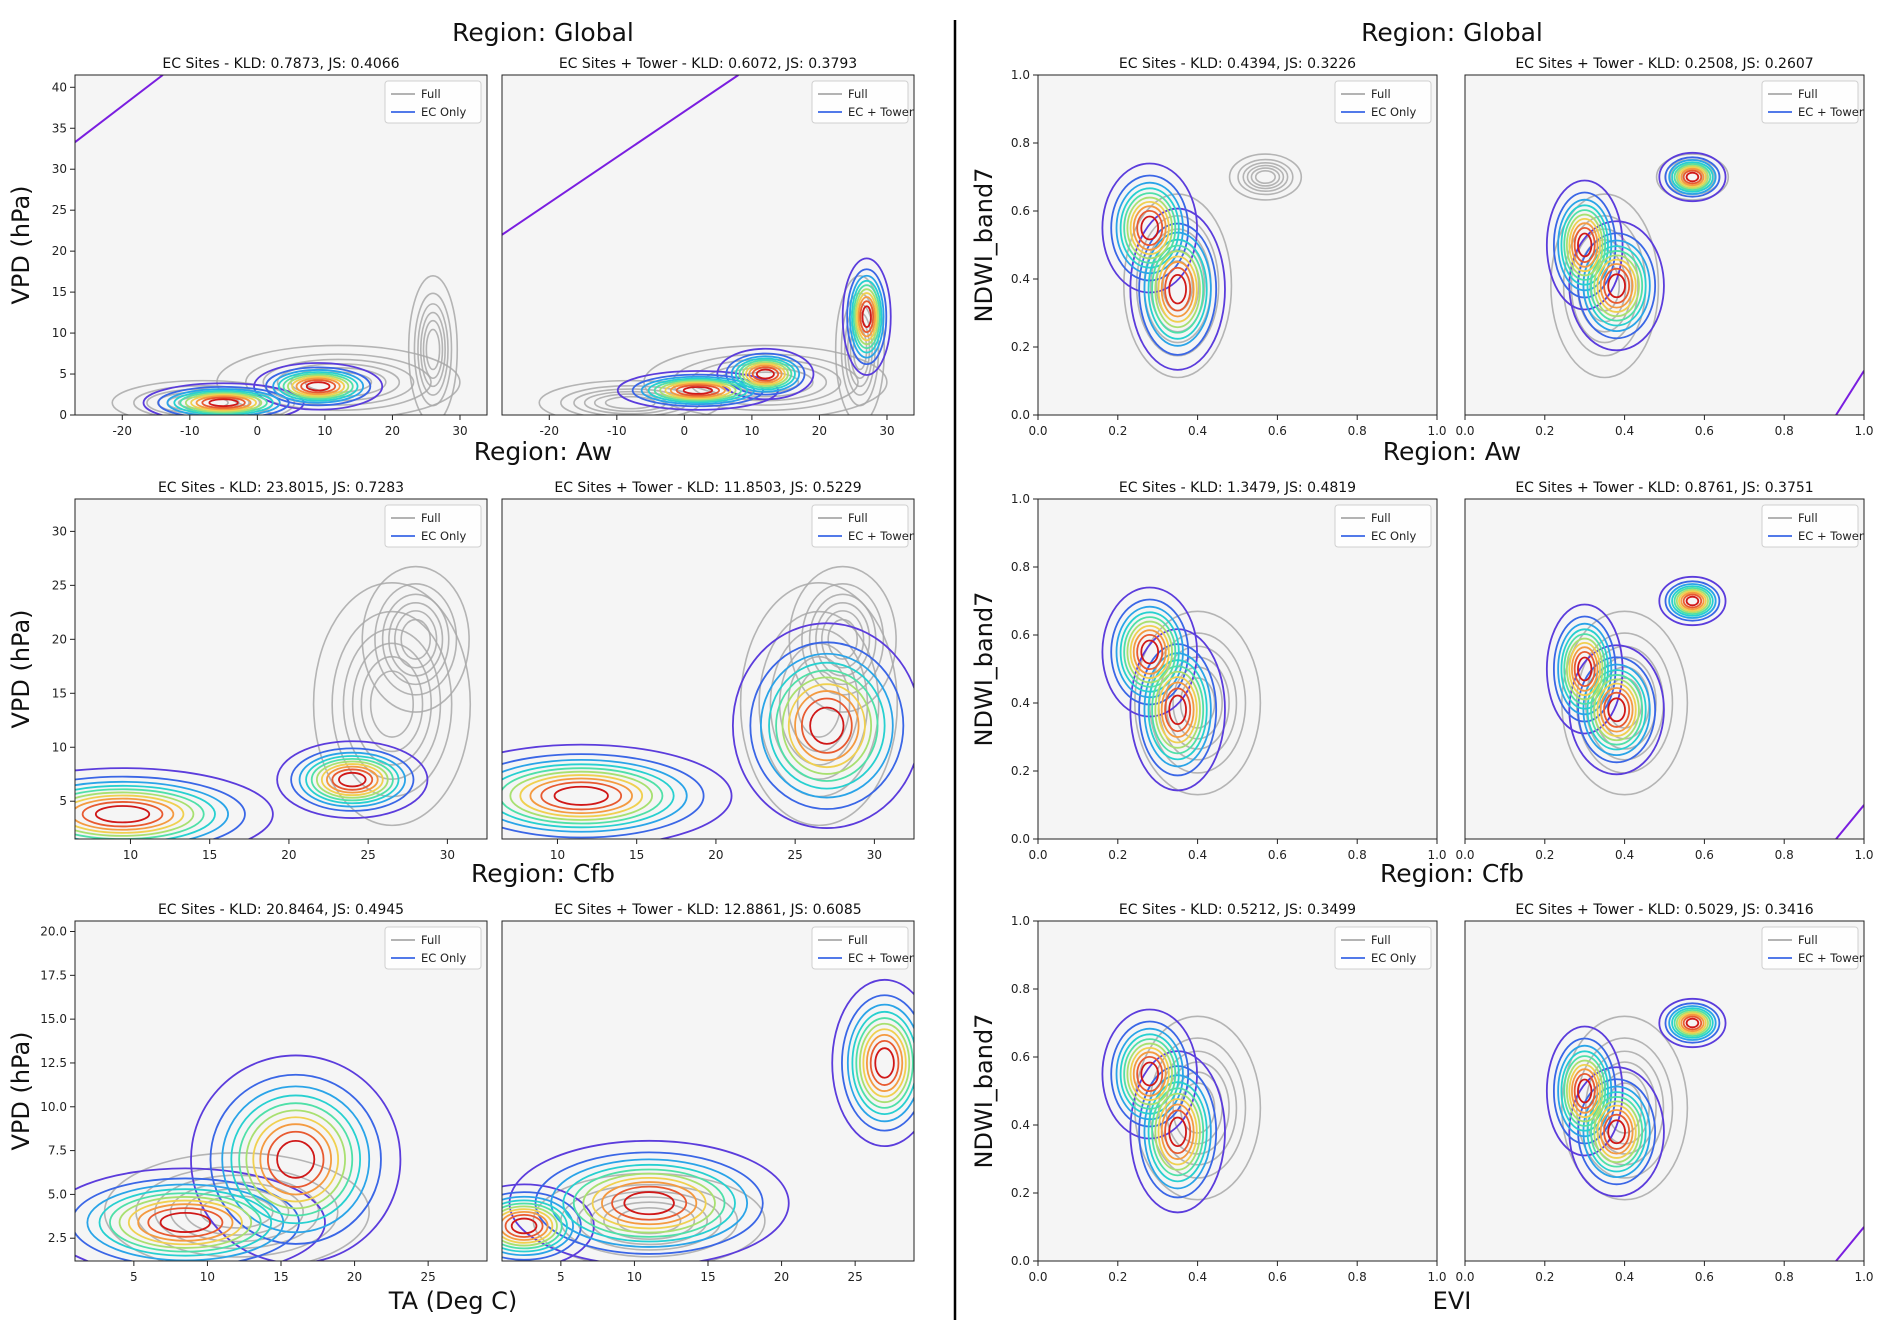 The width and height of the screenshot is (1892, 1331). Describe the element at coordinates (886, 431) in the screenshot. I see `x-tick-label: 30` at that location.